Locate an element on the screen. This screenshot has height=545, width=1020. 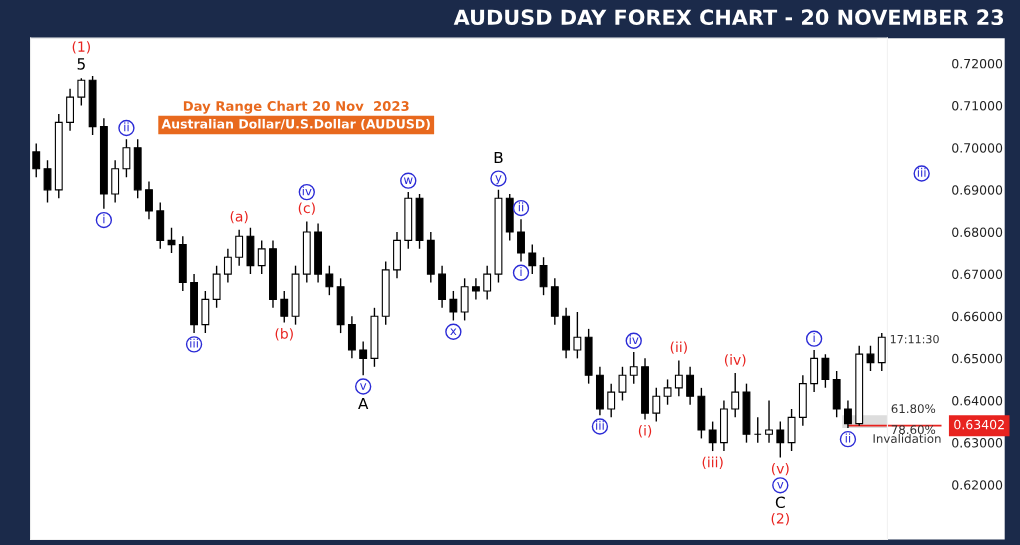
y-tick-label: 0.65000 is located at coordinates (977, 358).